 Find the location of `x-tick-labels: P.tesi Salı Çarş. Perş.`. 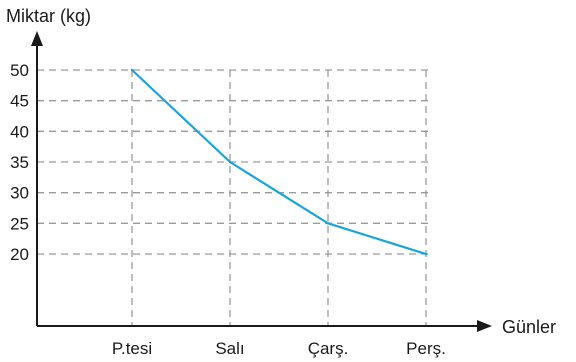

x-tick-labels: P.tesi Salı Çarş. Perş. is located at coordinates (279, 348).